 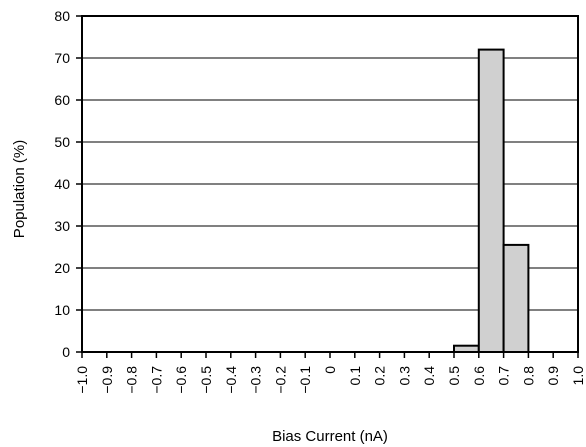 What do you see at coordinates (156, 380) in the screenshot?
I see `x-tick-label: −0.7` at bounding box center [156, 380].